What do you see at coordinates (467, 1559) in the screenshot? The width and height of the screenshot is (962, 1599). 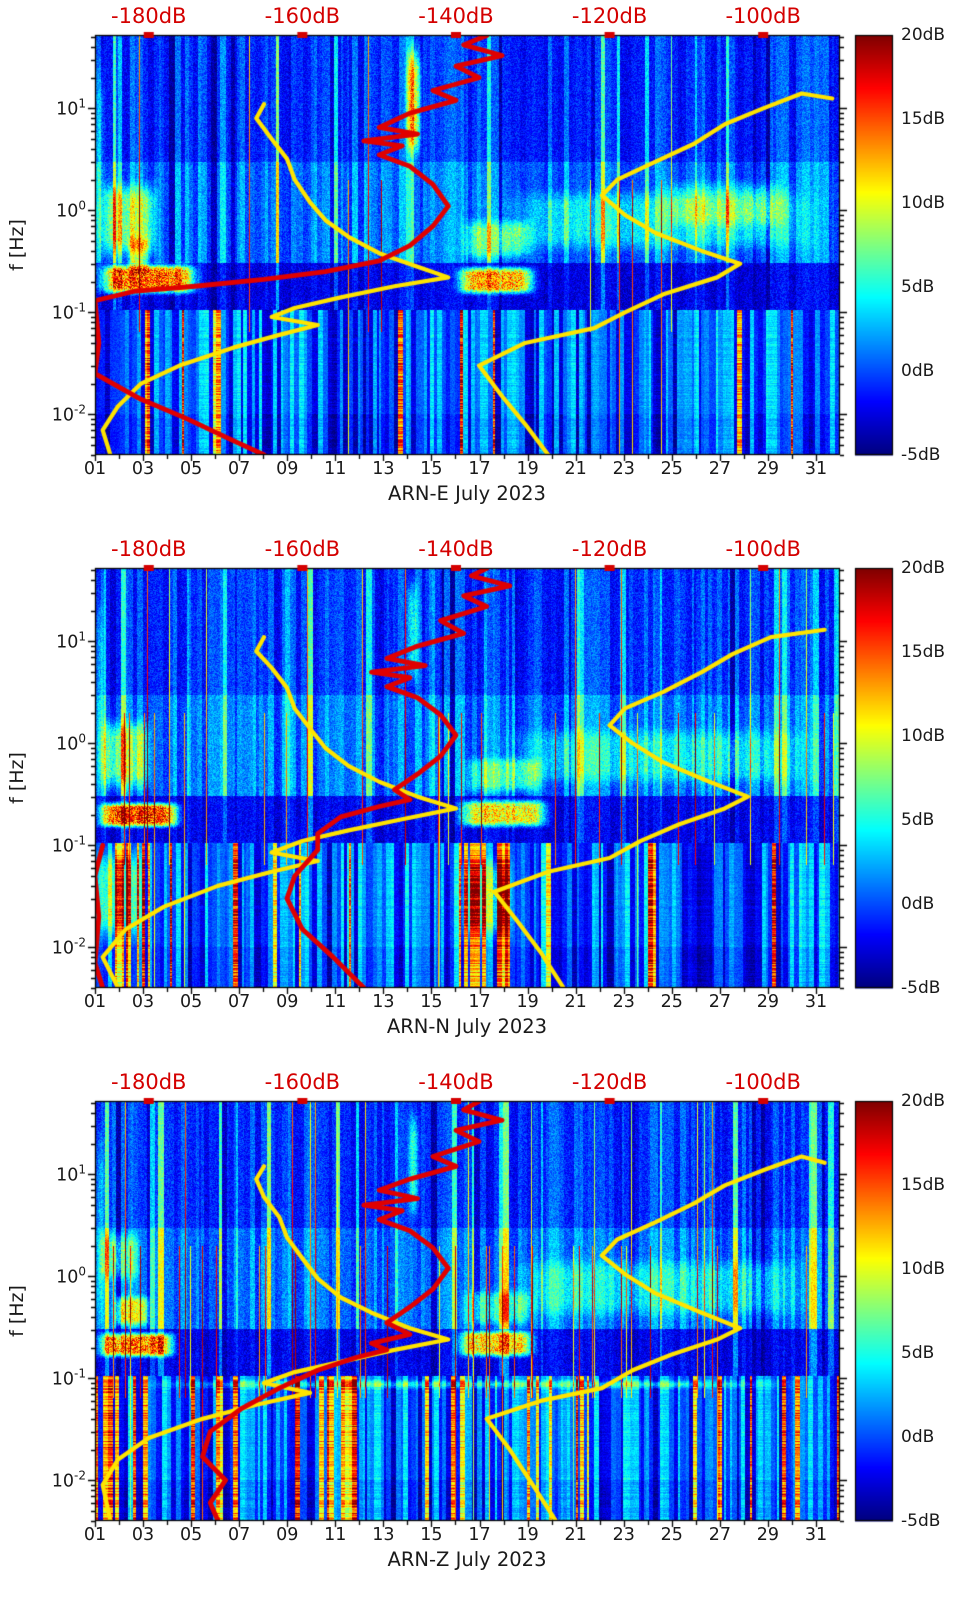 I see `panel-title-arn-z: ARN-Z July 2023` at bounding box center [467, 1559].